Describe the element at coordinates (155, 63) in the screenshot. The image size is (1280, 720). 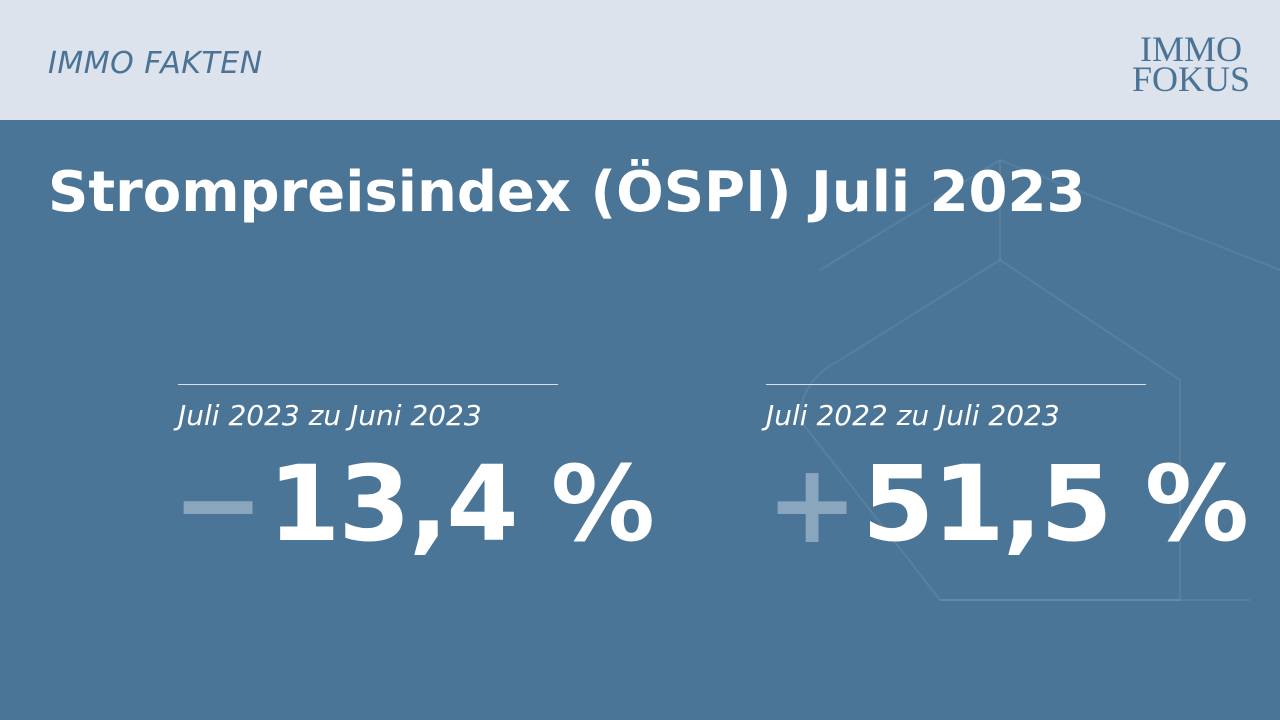
I see `header-label: IMMO FAKTEN` at that location.